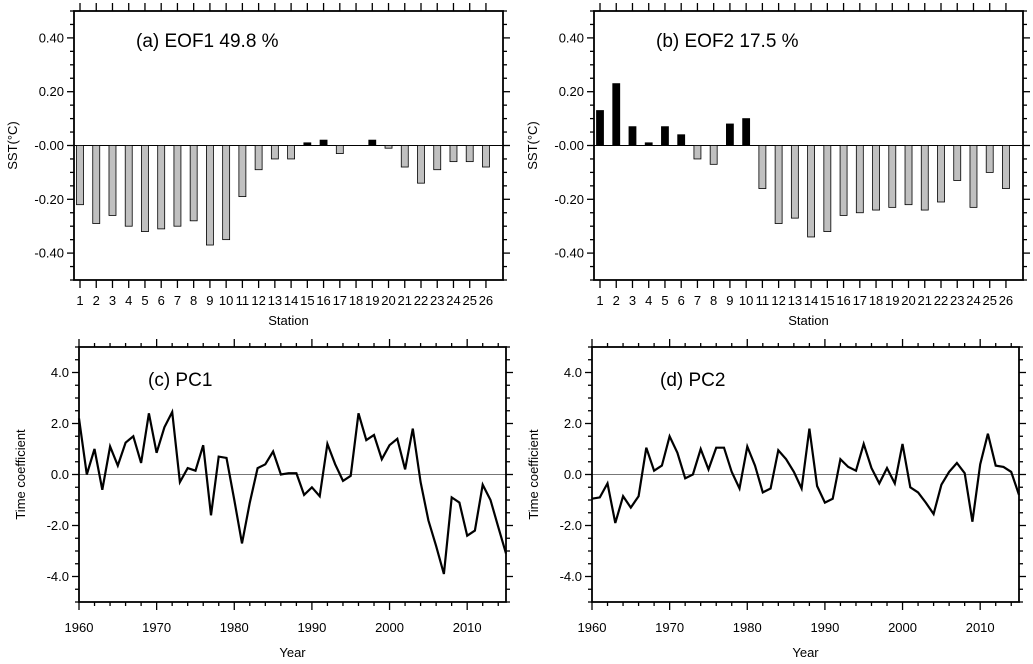  What do you see at coordinates (973, 300) in the screenshot?
I see `x-tick-label: 24` at bounding box center [973, 300].